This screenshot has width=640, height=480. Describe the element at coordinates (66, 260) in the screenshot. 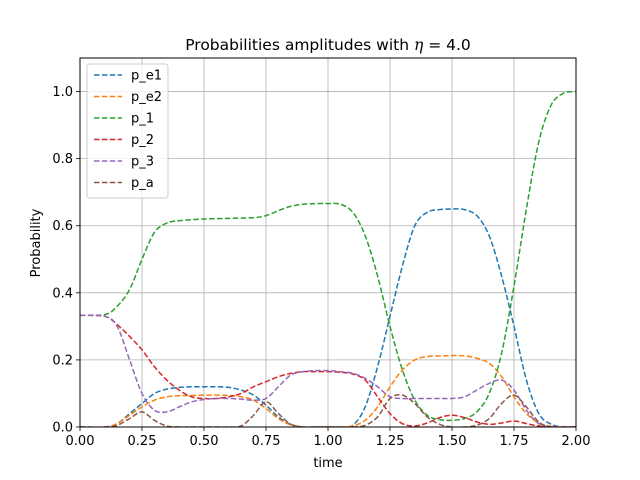

I see `y-ticks: 0.0 0.2 0.4 0.6 0.8 1.0` at that location.